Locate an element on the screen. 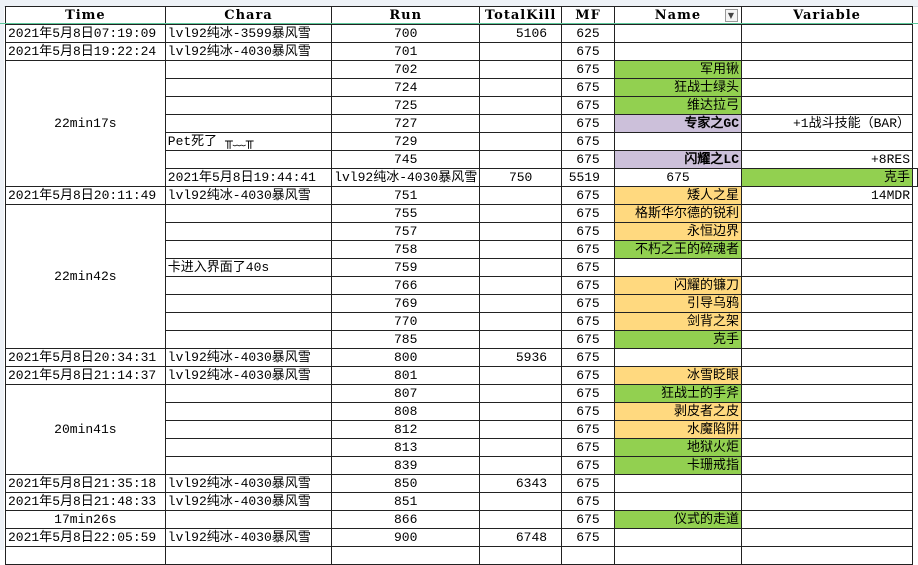  name-cell: 狂战士的手斧 is located at coordinates (678, 393).